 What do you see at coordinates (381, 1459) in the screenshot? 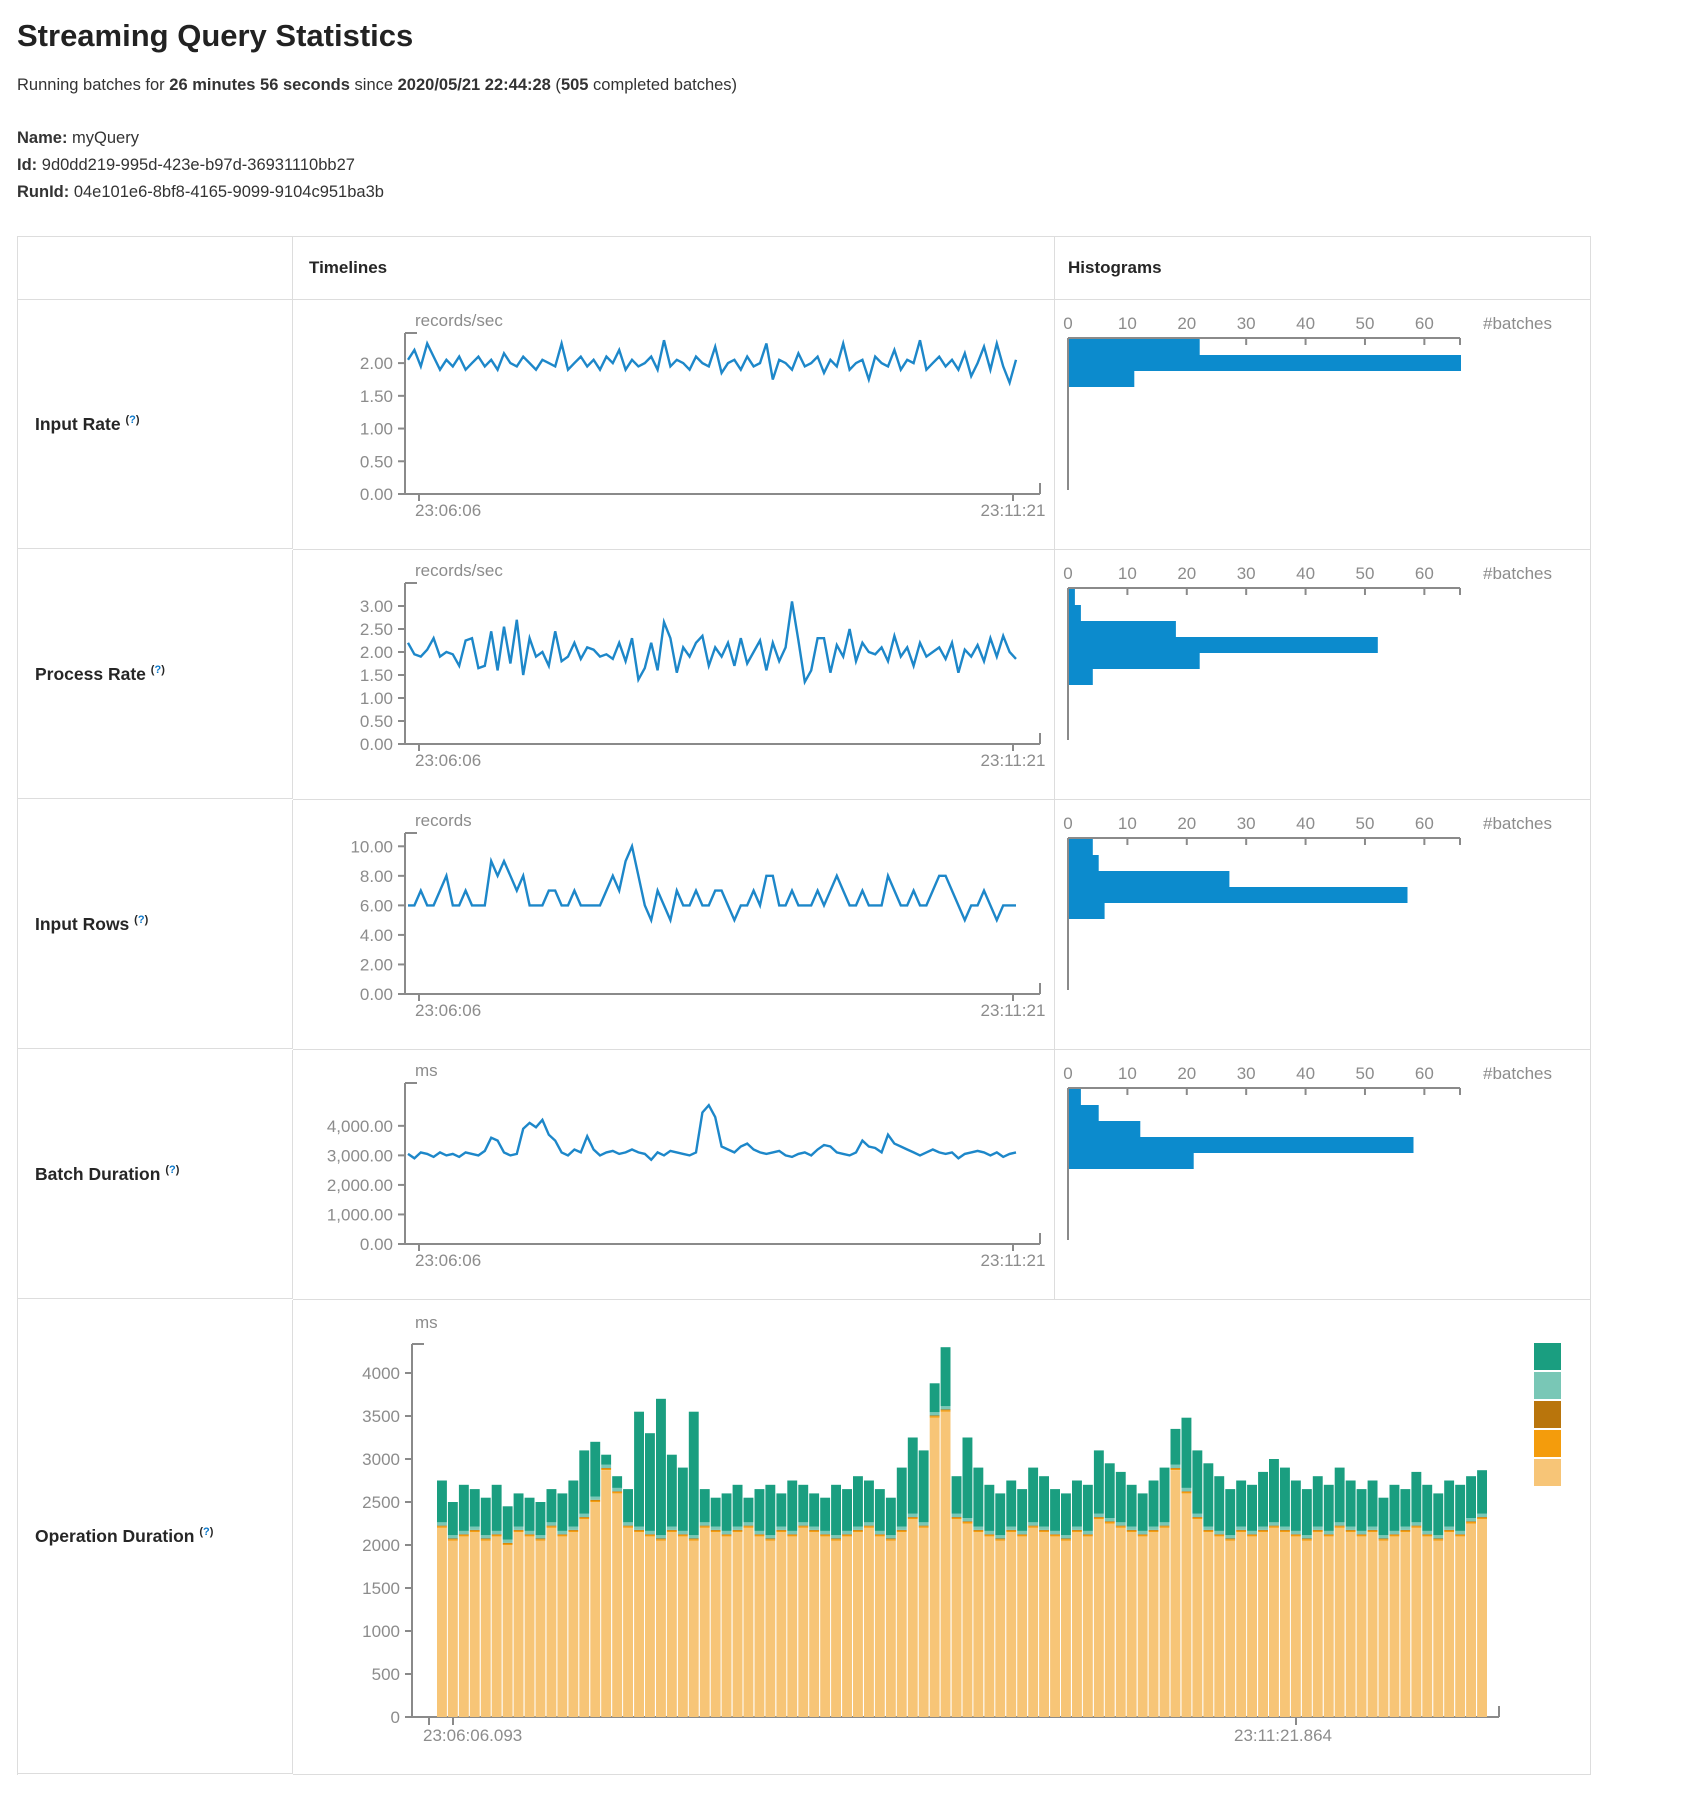
I see `svg-text: 3000` at bounding box center [381, 1459].